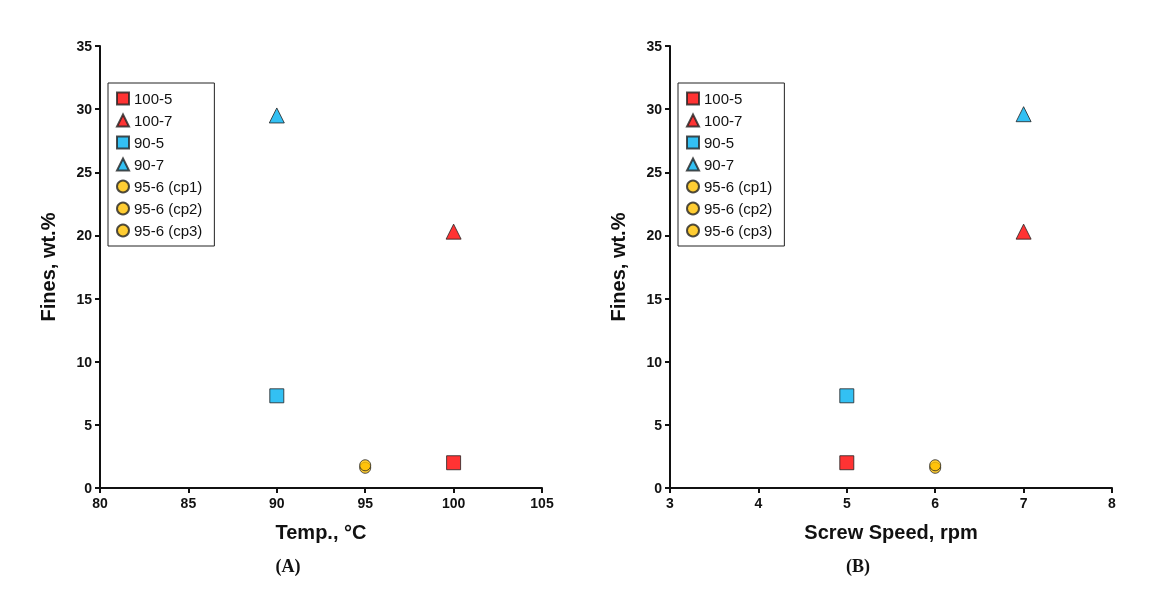 The height and width of the screenshot is (599, 1149). Describe the element at coordinates (858, 566) in the screenshot. I see `text: (B)` at that location.